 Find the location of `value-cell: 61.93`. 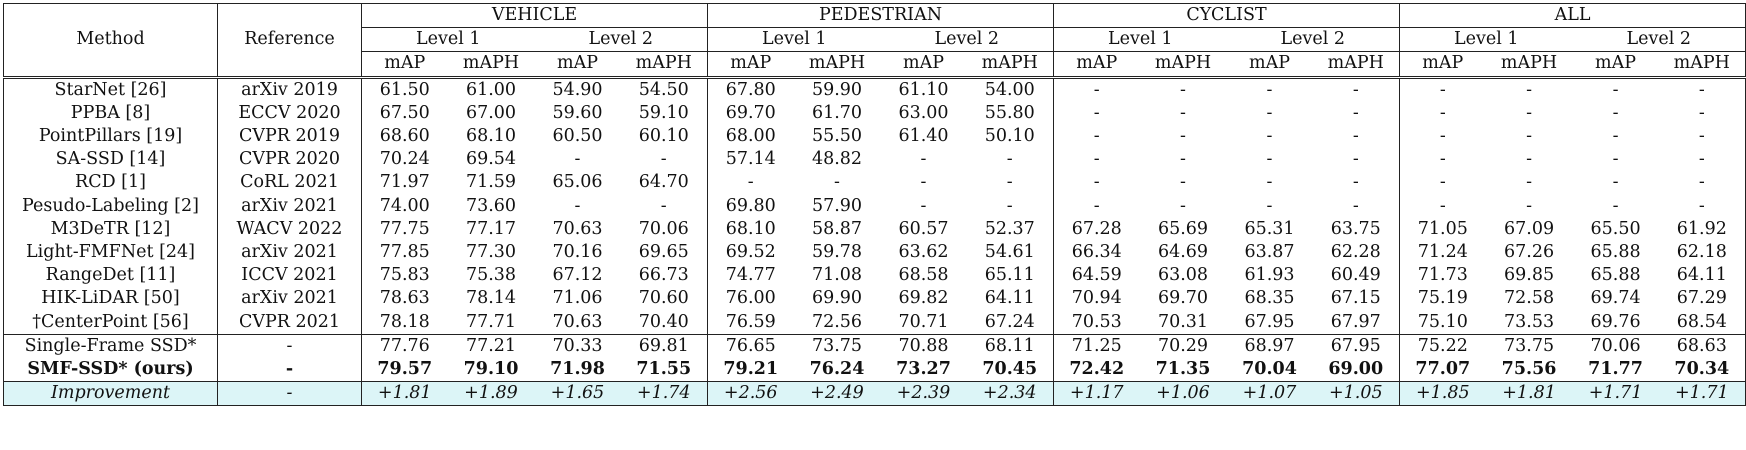

value-cell: 61.93 is located at coordinates (1269, 275).